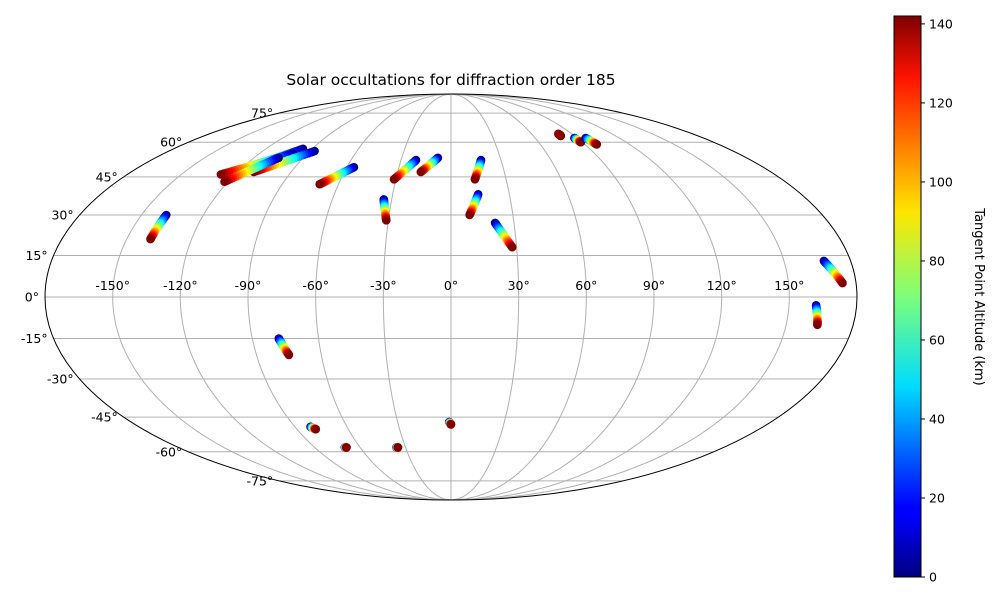 The image size is (1000, 600). I want to click on x-tick-label: -60°, so click(315, 285).